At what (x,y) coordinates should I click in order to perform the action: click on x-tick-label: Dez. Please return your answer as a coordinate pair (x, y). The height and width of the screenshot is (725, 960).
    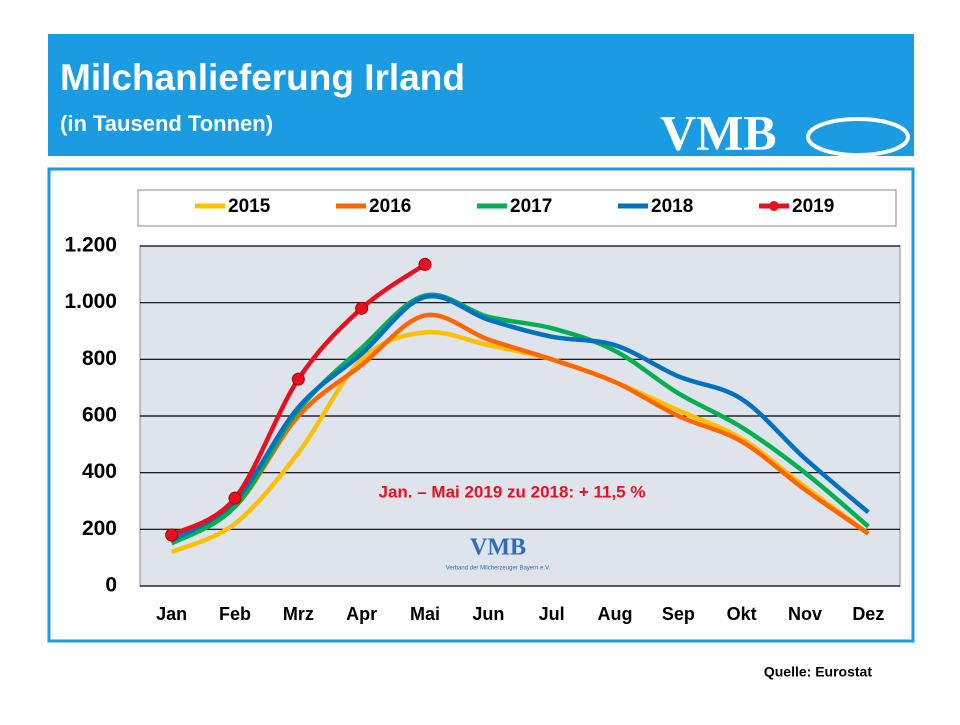
    Looking at the image, I should click on (868, 614).